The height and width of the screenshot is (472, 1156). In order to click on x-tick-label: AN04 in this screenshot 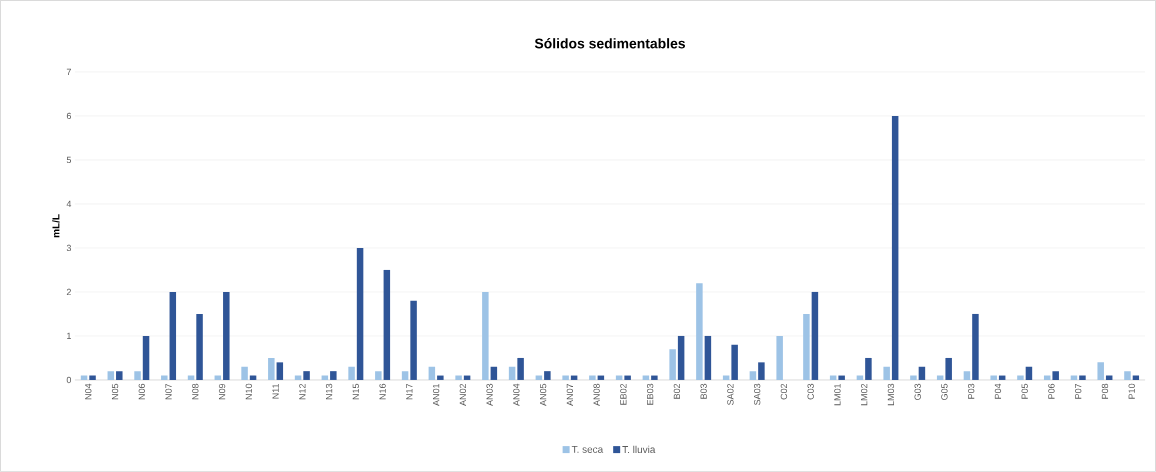, I will do `click(516, 394)`.